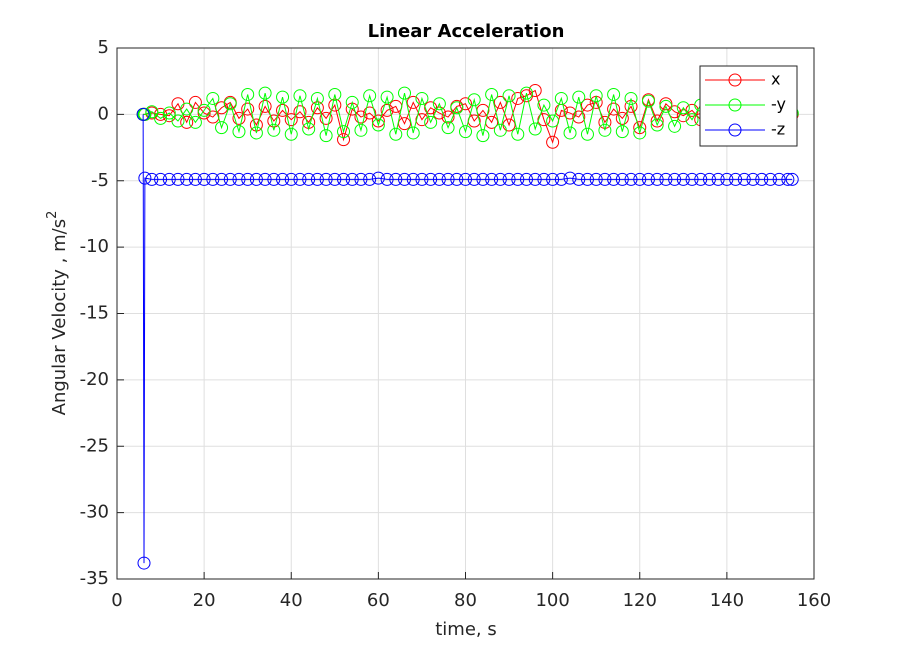 This screenshot has width=900, height=652. I want to click on x-tick-label: 120, so click(640, 600).